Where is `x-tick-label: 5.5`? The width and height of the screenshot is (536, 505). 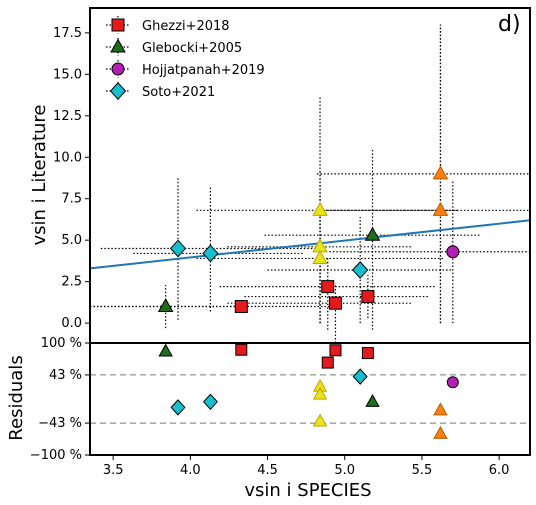
x-tick-label: 5.5 is located at coordinates (422, 470).